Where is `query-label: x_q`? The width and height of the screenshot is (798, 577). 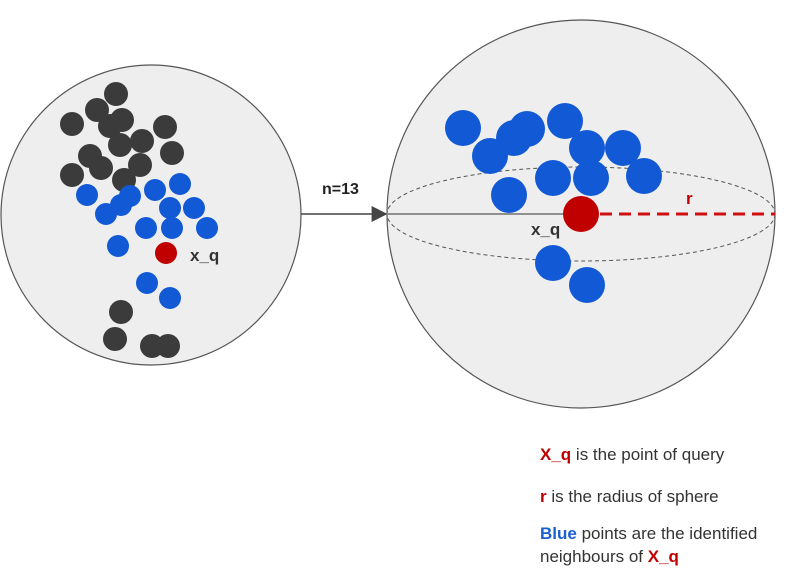
query-label: x_q is located at coordinates (204, 255).